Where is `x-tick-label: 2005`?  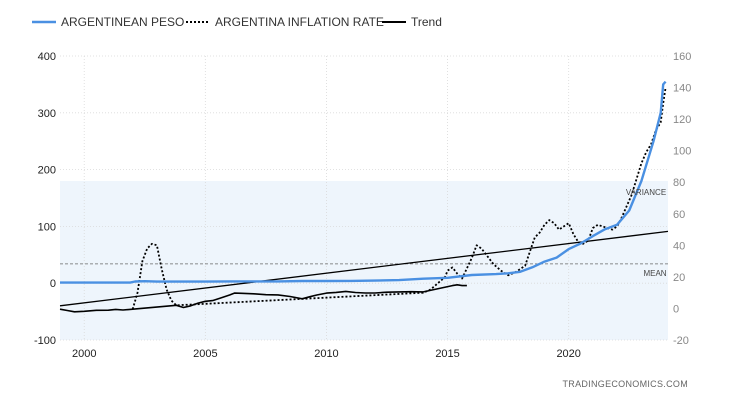
x-tick-label: 2005 is located at coordinates (205, 354).